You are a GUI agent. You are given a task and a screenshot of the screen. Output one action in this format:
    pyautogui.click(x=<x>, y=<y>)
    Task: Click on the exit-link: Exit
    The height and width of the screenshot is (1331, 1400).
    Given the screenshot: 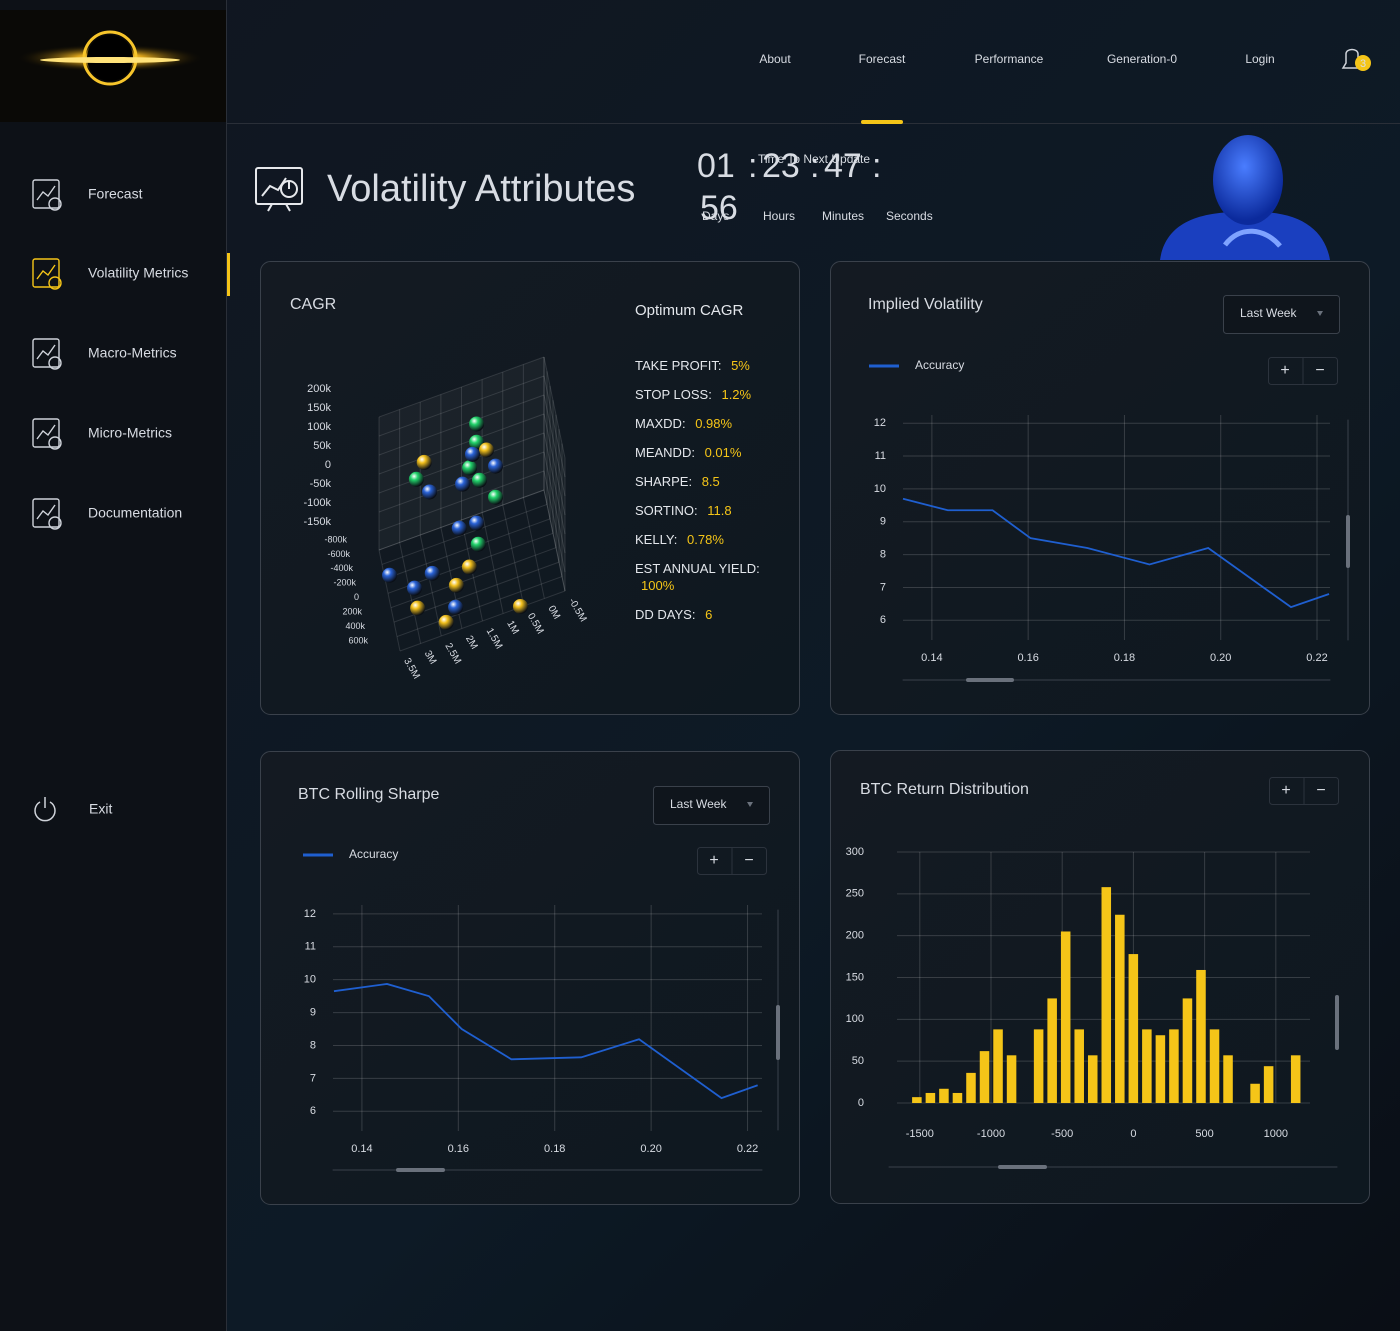 What is the action you would take?
    pyautogui.click(x=100, y=809)
    